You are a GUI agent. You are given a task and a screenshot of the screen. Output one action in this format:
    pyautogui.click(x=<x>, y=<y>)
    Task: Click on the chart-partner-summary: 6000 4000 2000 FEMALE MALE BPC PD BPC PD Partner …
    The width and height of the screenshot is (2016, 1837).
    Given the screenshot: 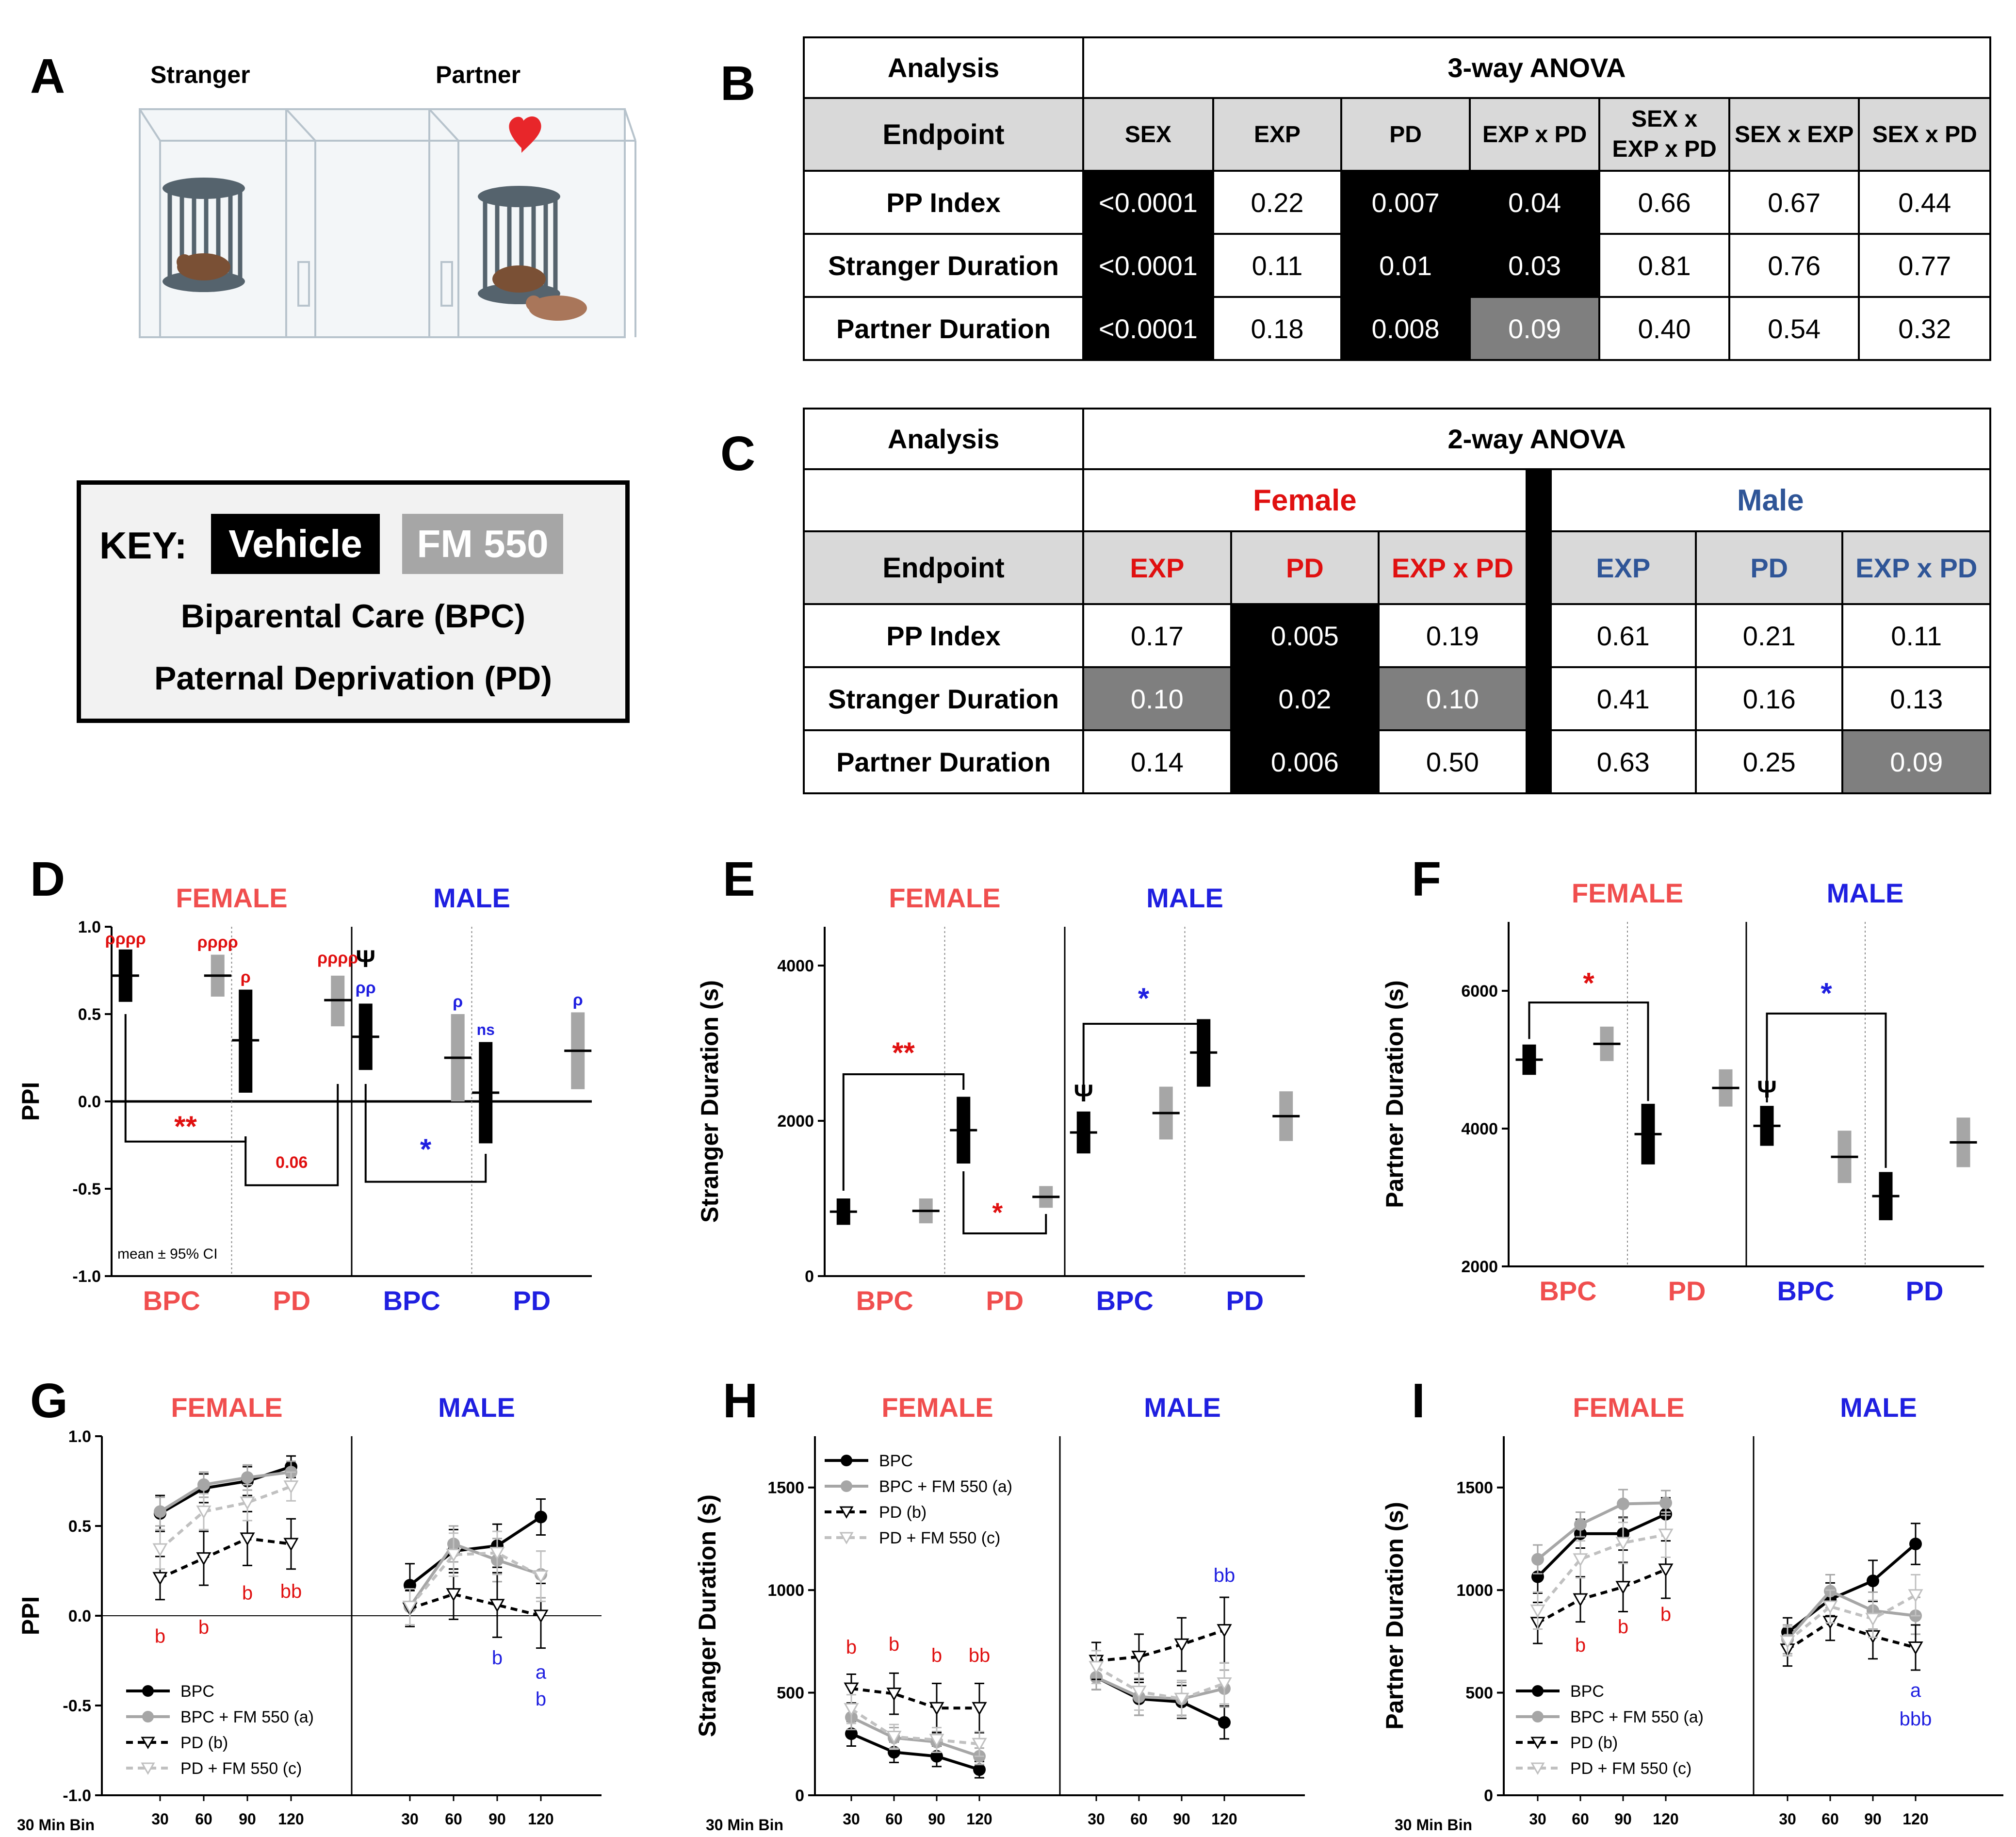 What is the action you would take?
    pyautogui.click(x=1682, y=1092)
    